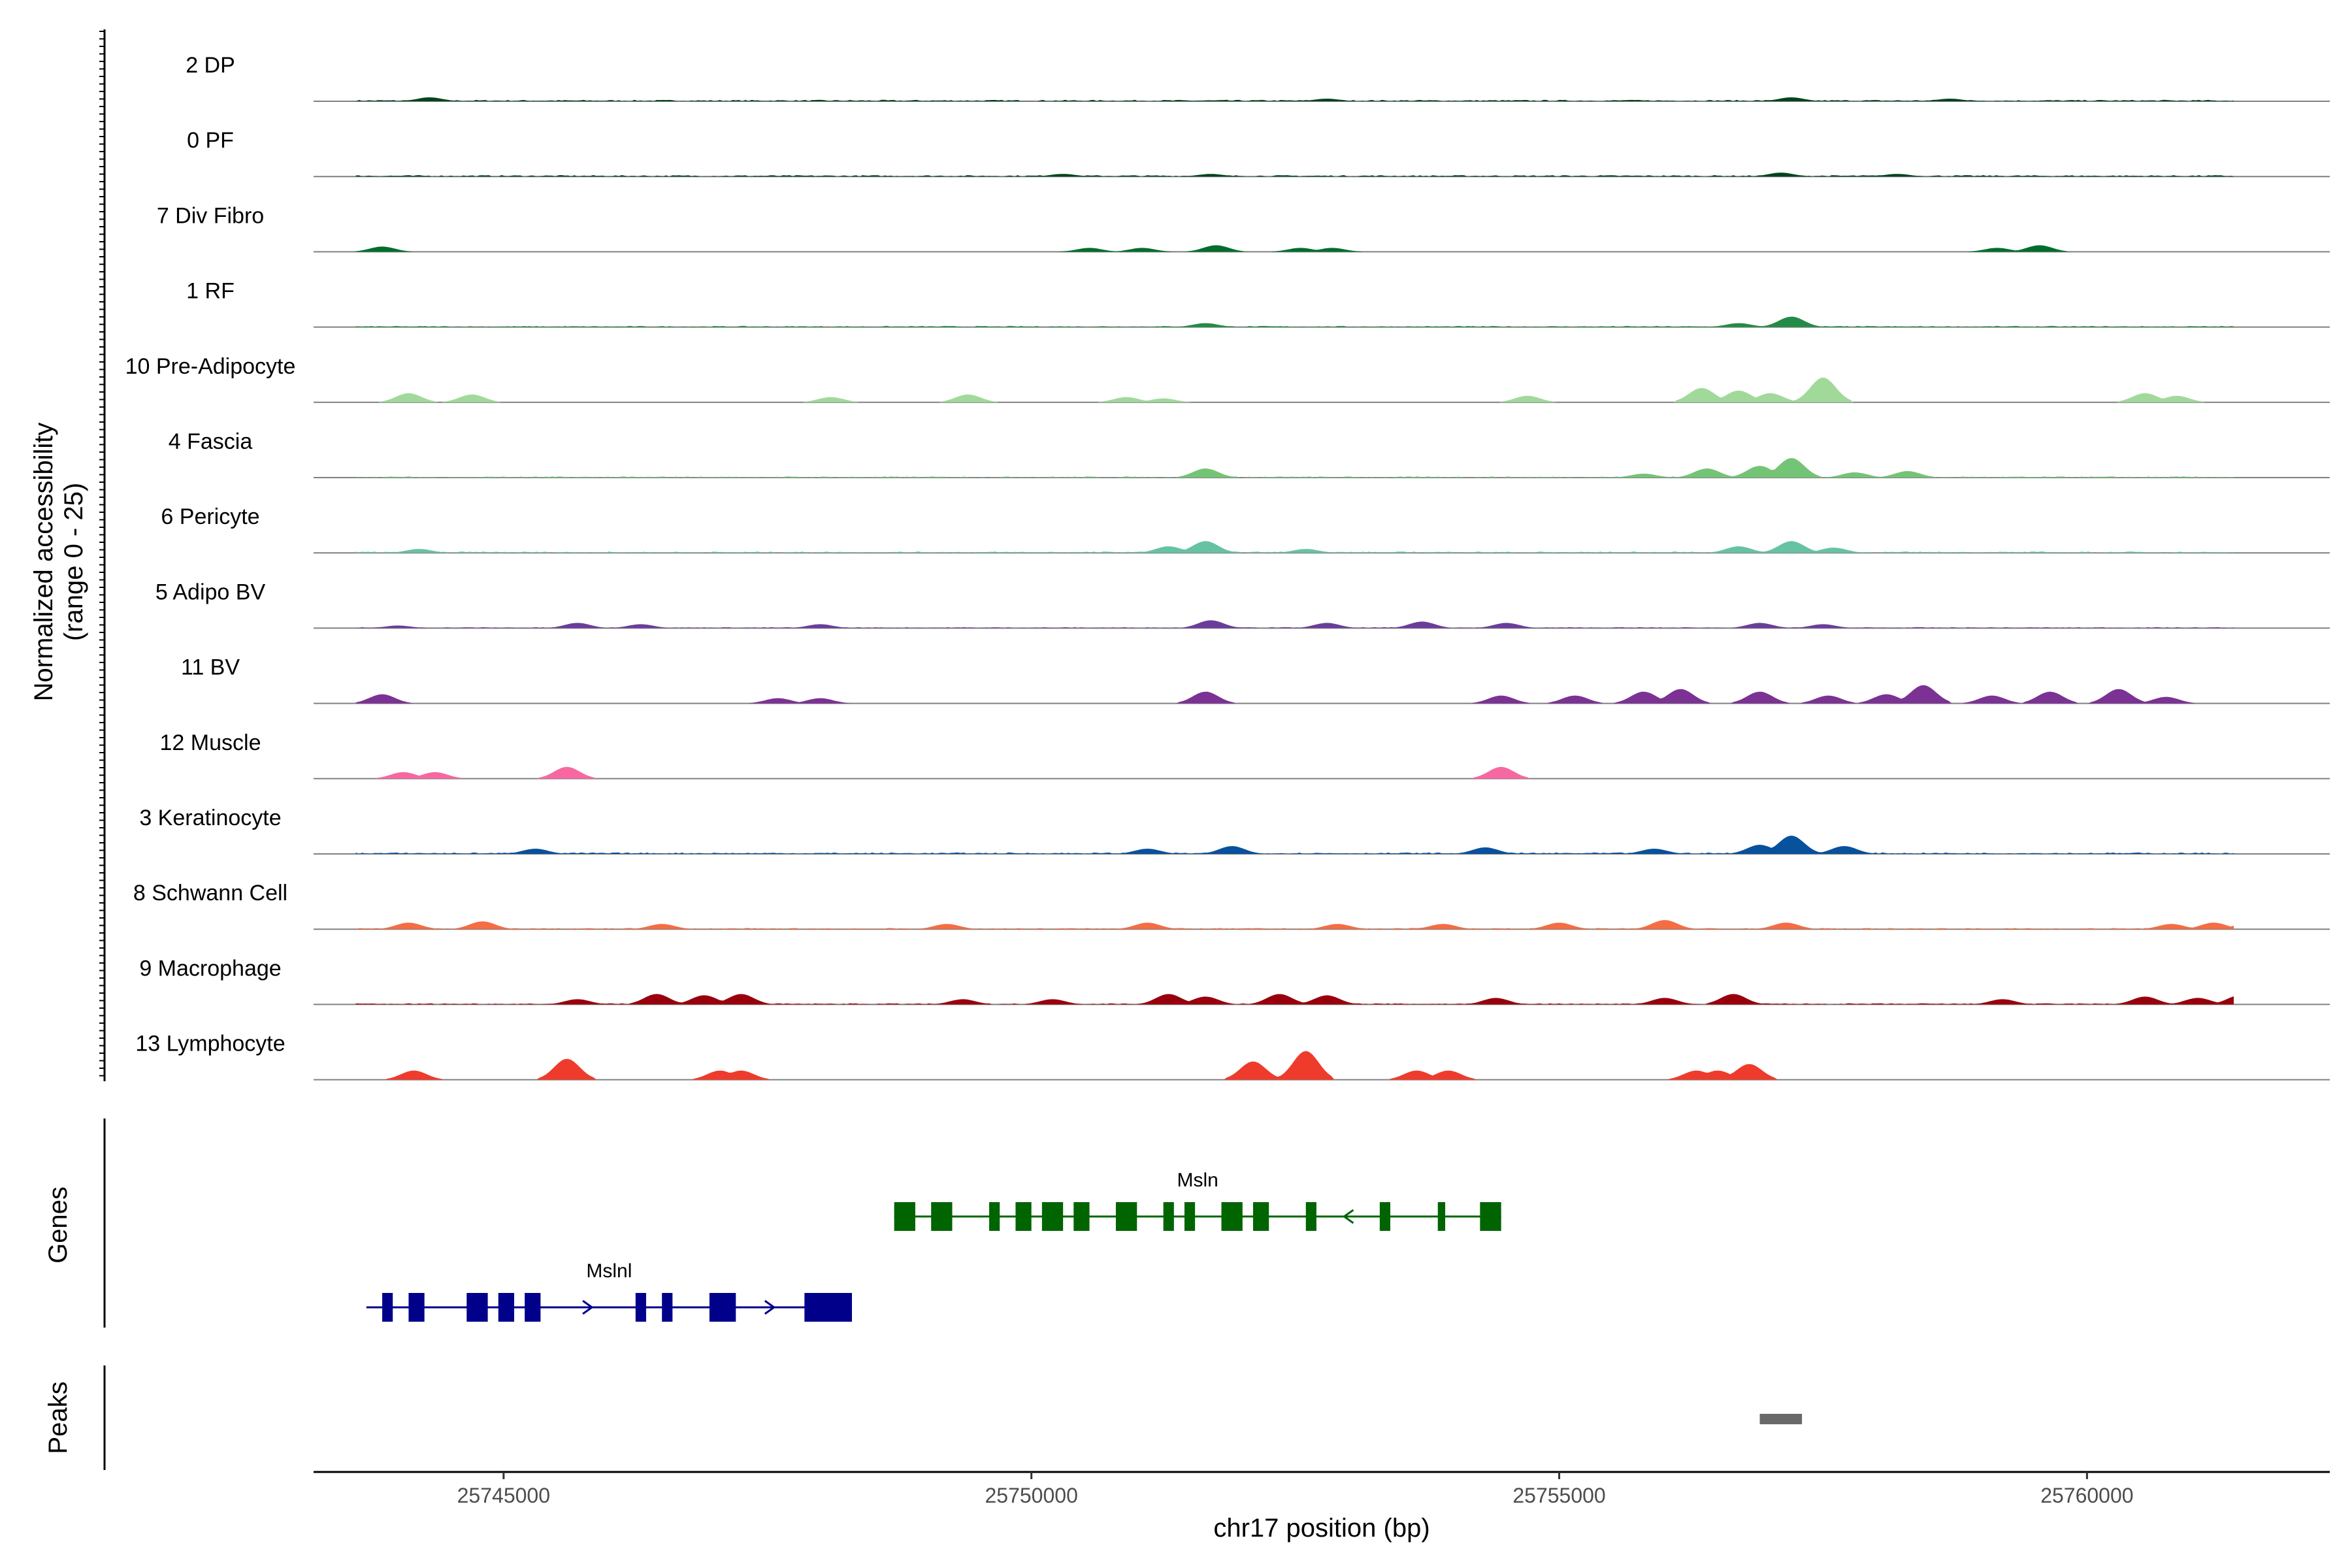  What do you see at coordinates (1258, 77) in the screenshot?
I see `track-2-dp: 2 DP` at bounding box center [1258, 77].